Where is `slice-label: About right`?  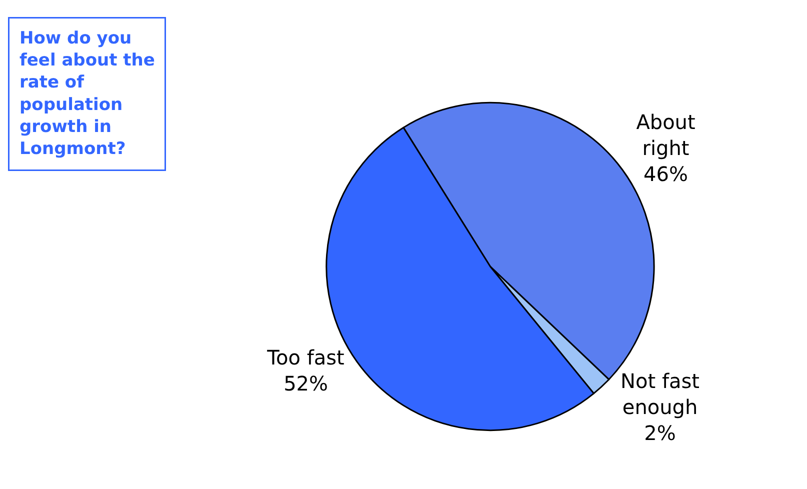
slice-label: About right is located at coordinates (666, 135).